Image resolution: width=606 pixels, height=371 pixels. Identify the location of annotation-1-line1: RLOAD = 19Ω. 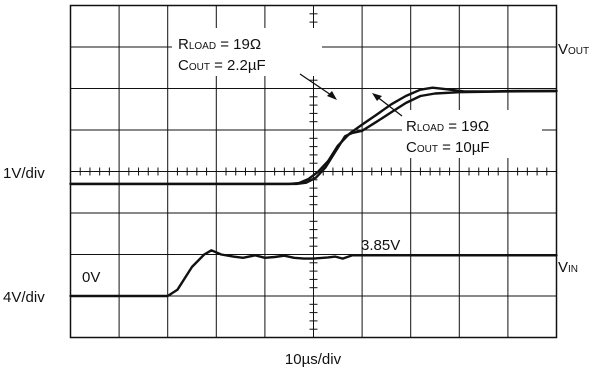
(219, 44).